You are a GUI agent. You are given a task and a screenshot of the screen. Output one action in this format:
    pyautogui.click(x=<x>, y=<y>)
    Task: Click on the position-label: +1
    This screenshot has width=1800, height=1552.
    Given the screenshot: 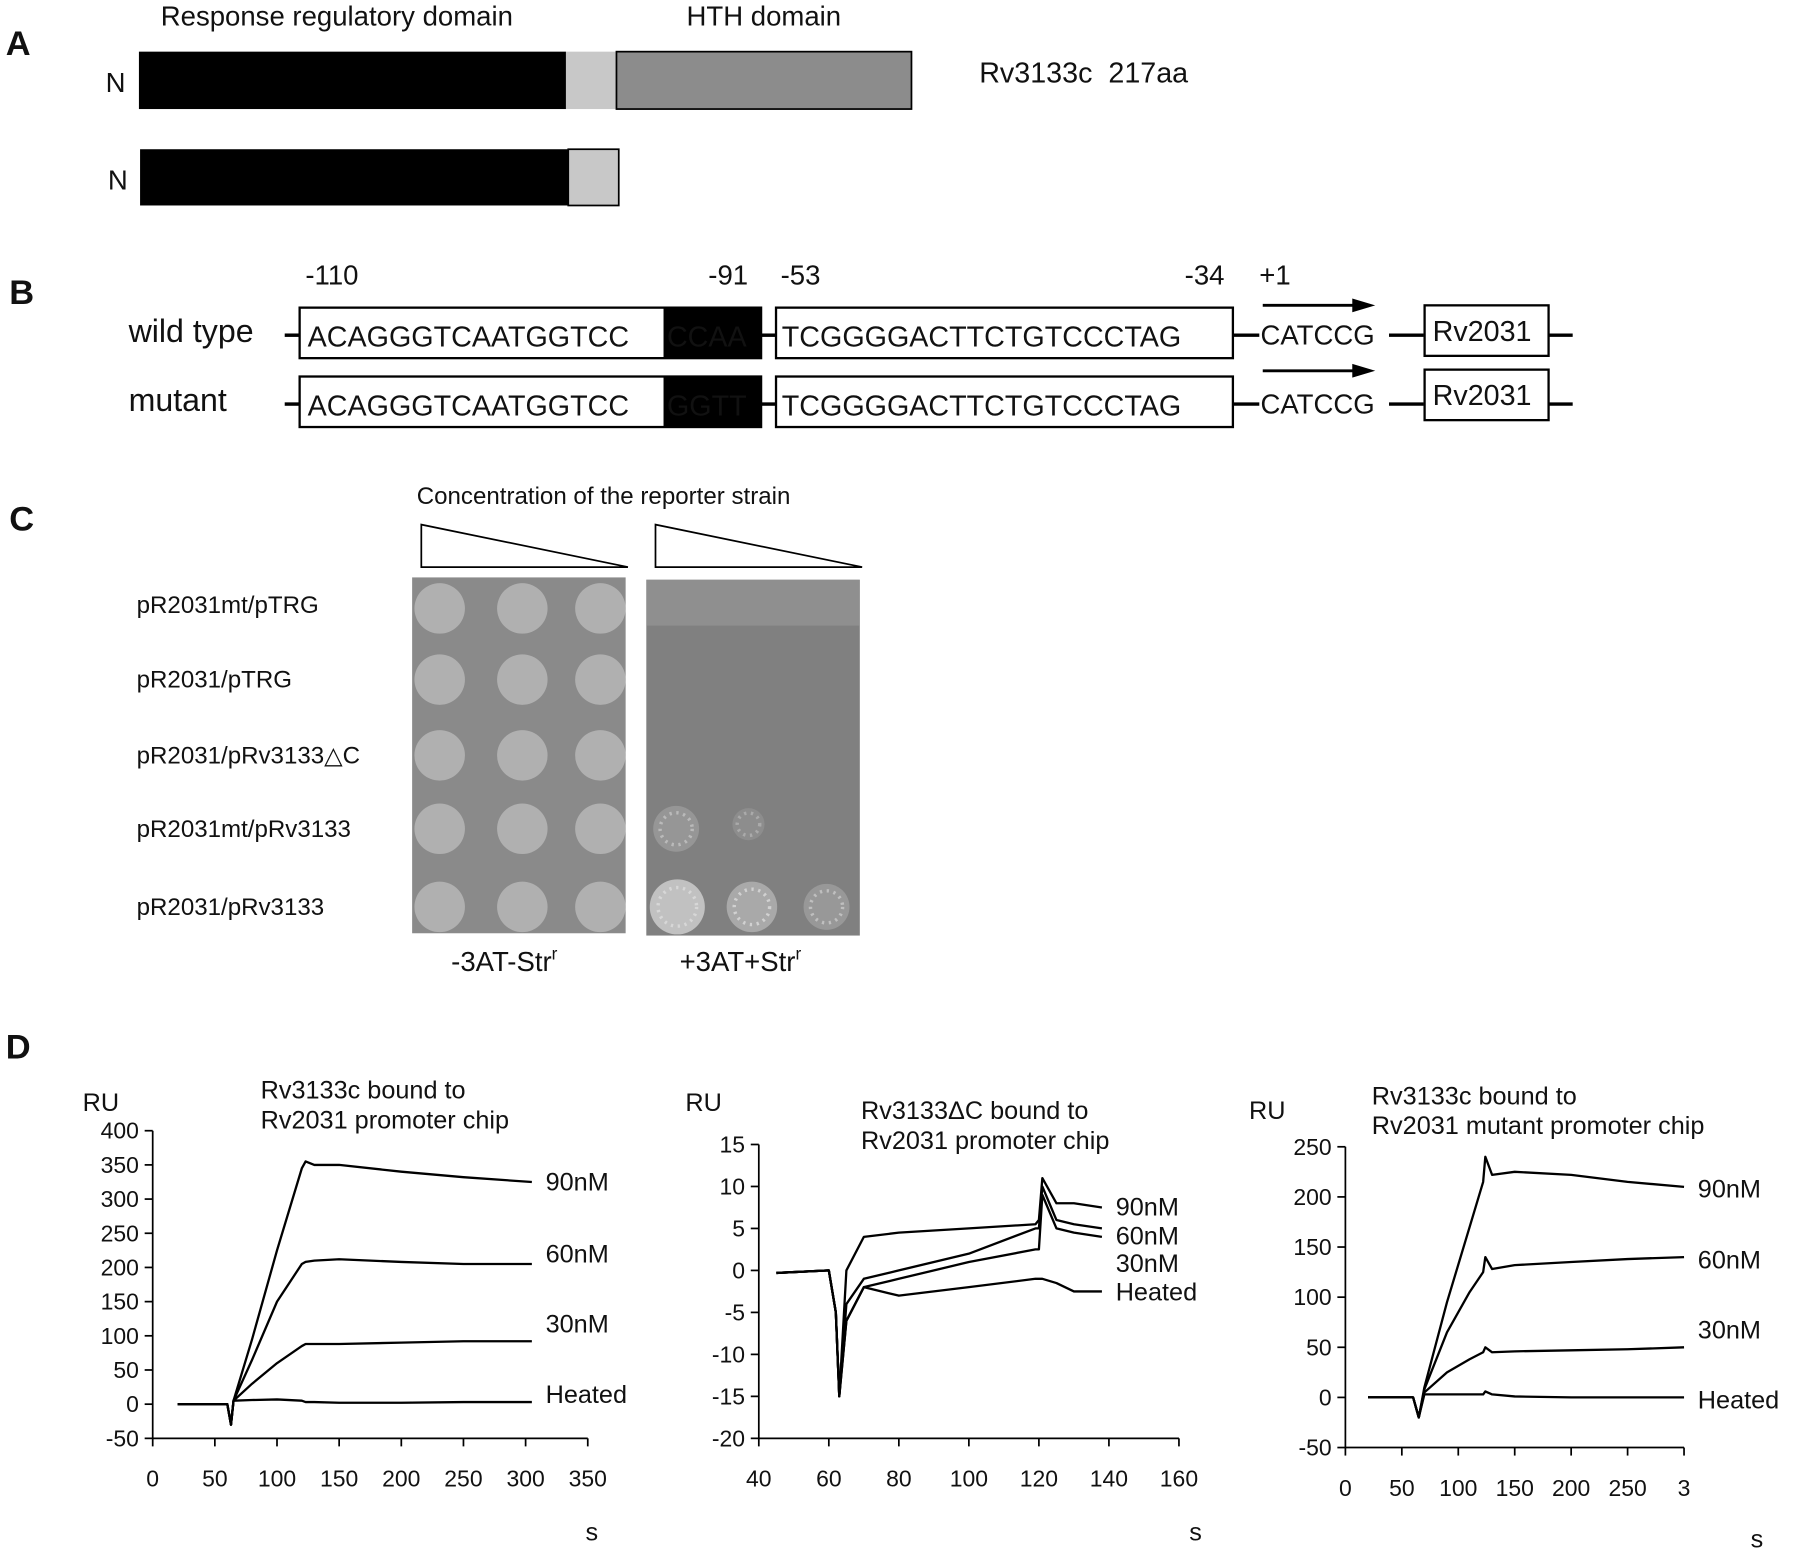 What is the action you would take?
    pyautogui.click(x=1274, y=275)
    